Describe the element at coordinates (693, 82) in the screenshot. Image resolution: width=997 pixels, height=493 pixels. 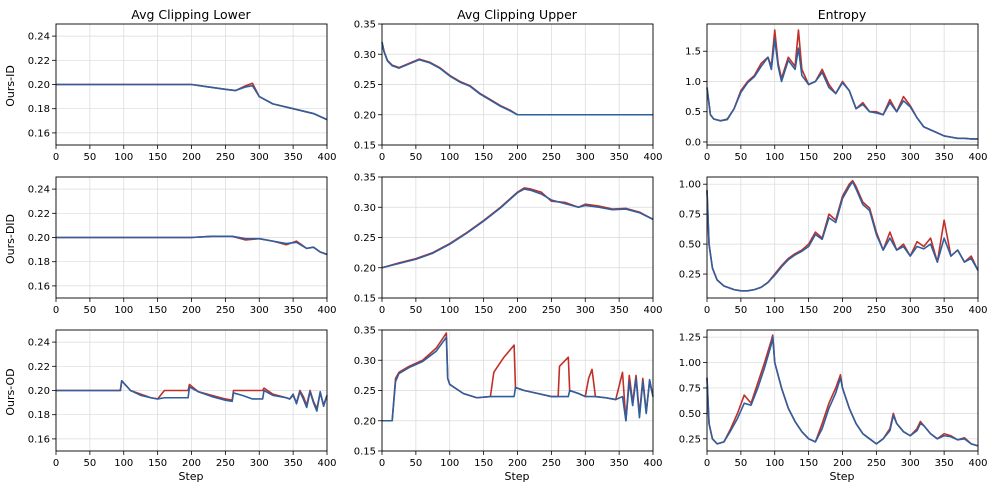
I see `y-tick-label: 1.0` at that location.